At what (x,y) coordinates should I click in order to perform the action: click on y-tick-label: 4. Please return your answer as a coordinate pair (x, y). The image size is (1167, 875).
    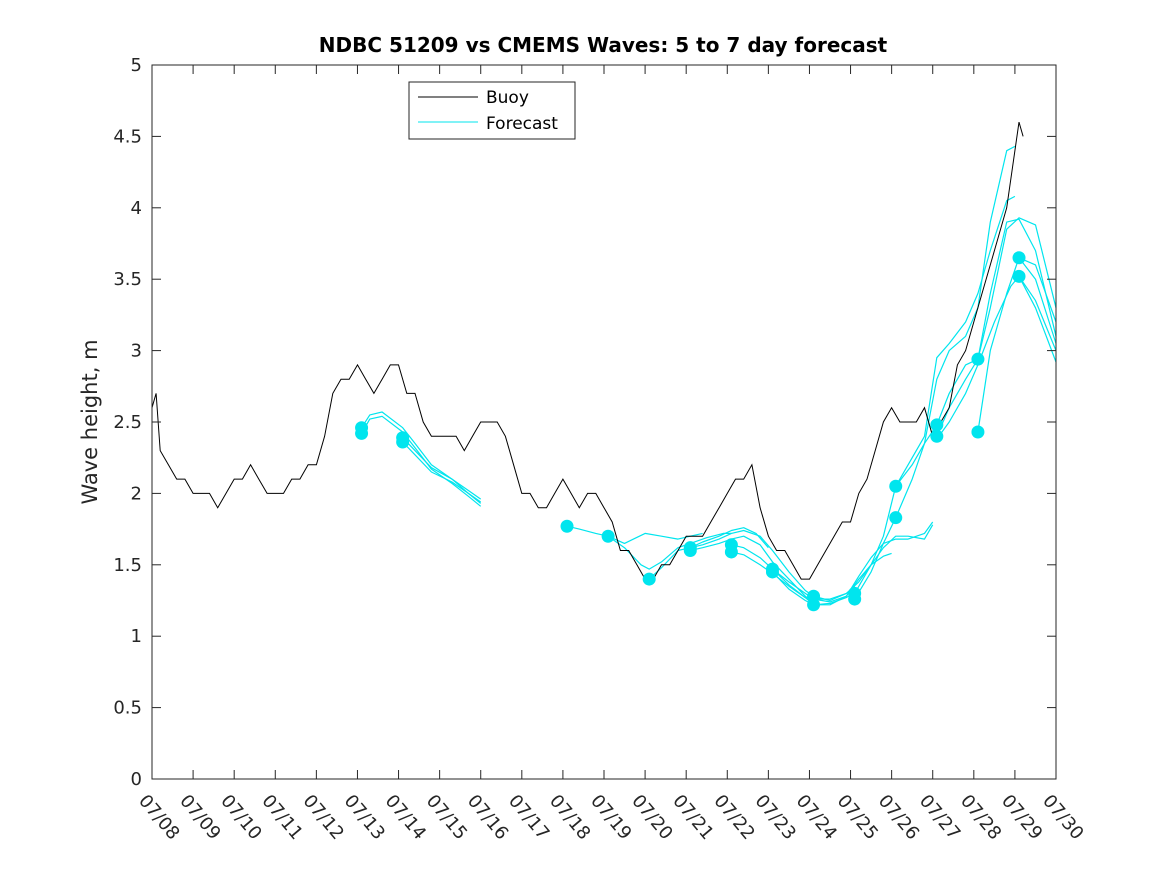
    Looking at the image, I should click on (136, 208).